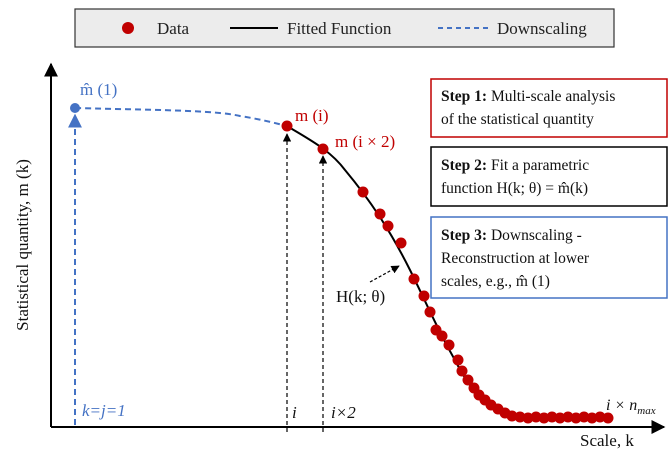 This screenshot has height=451, width=668. What do you see at coordinates (312, 115) in the screenshot?
I see `label-m-i: m (i)` at bounding box center [312, 115].